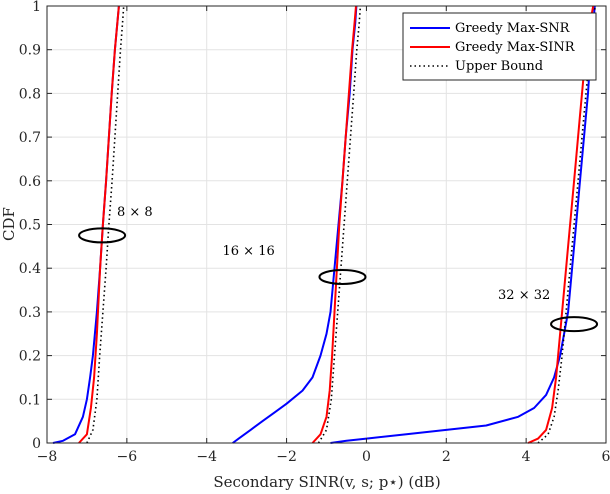 Image resolution: width=610 pixels, height=494 pixels. I want to click on x-tick-label: −4, so click(206, 457).